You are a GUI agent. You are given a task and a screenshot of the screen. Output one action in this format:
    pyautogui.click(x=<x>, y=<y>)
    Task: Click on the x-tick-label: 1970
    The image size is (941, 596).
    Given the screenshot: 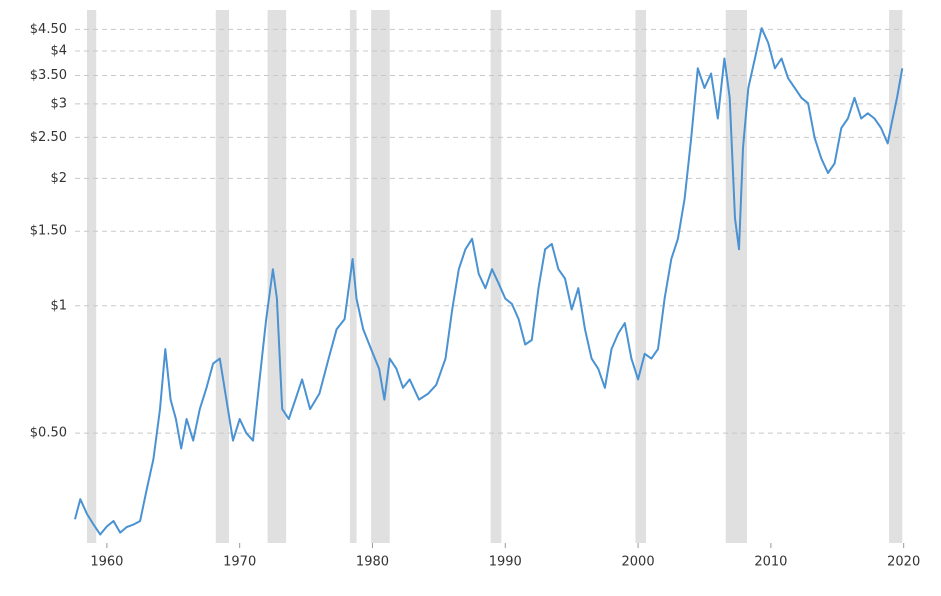 What is the action you would take?
    pyautogui.click(x=239, y=562)
    